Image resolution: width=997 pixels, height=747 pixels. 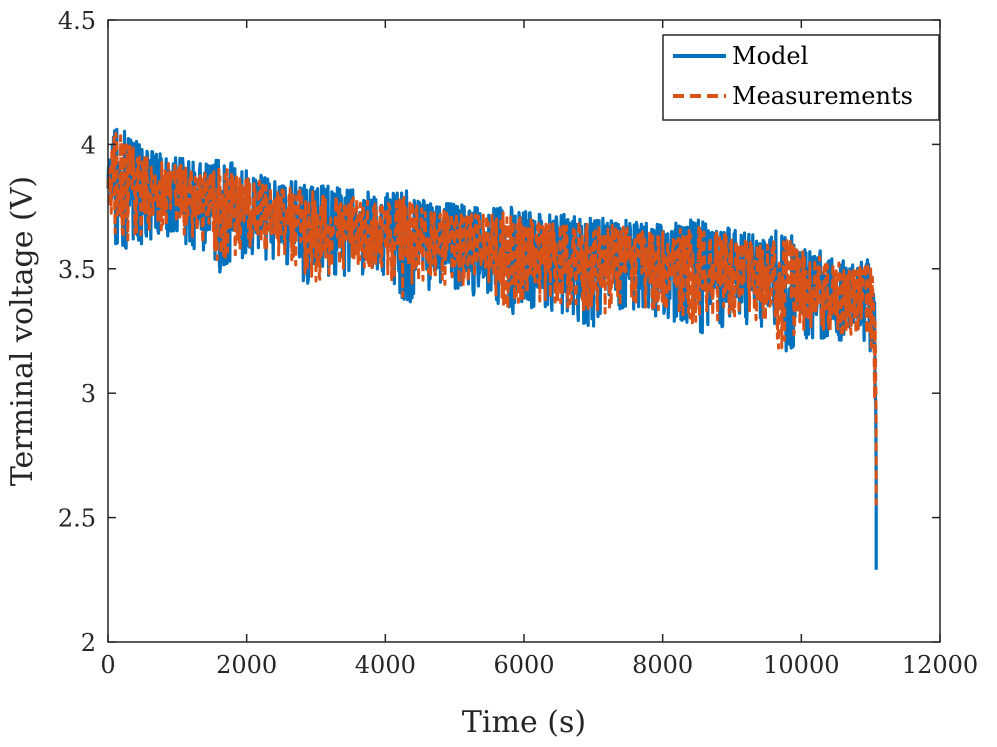 I want to click on x-tick-label: 10000, so click(x=801, y=665).